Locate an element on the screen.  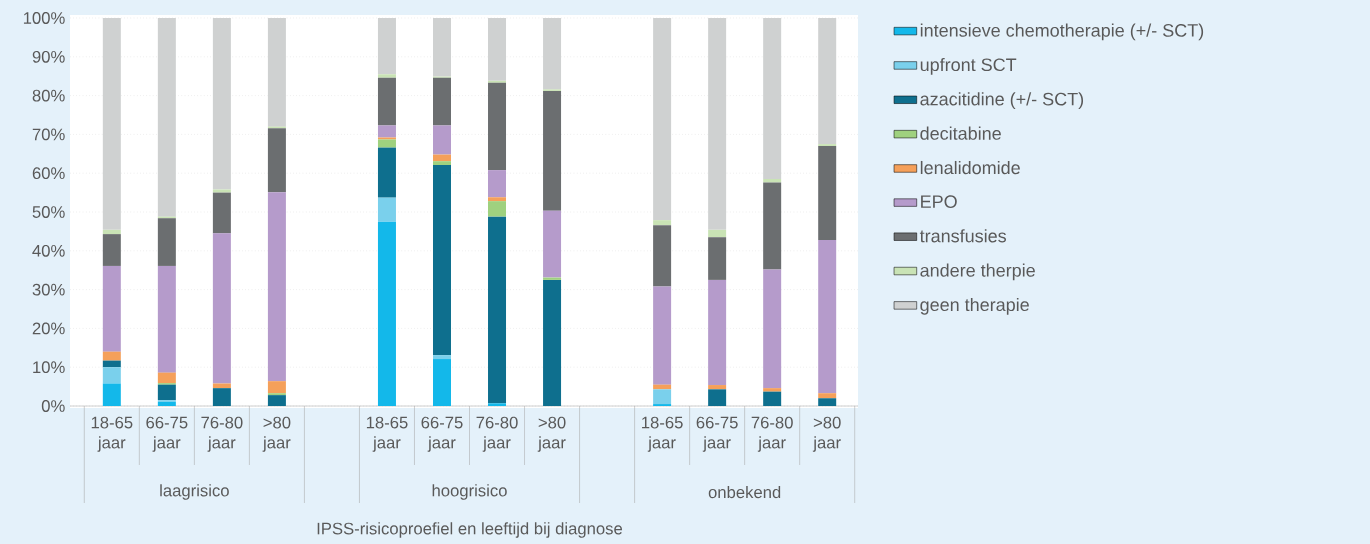
x-axis-title: IPSS-risicoproefiel en leeftijd bij diagnose is located at coordinates (470, 530).